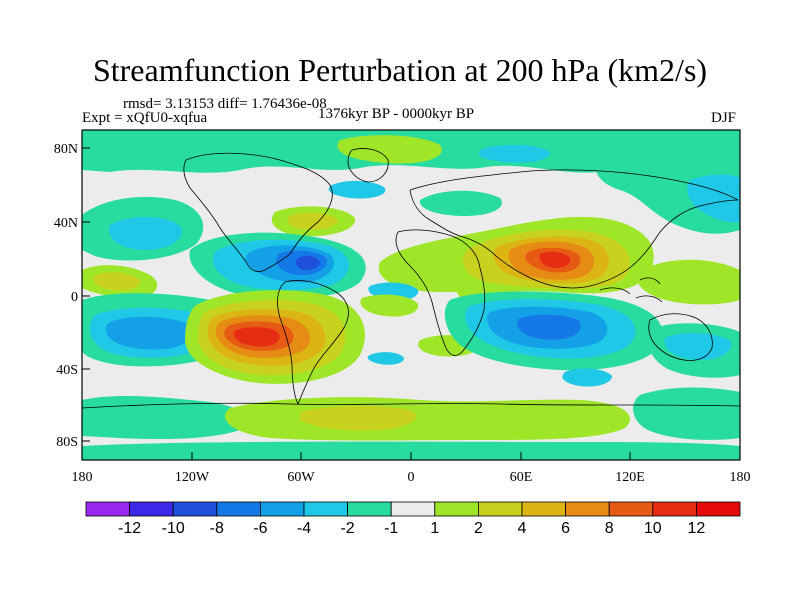  Describe the element at coordinates (688, 282) in the screenshot. I see `contour-westpacific-yellow` at that location.